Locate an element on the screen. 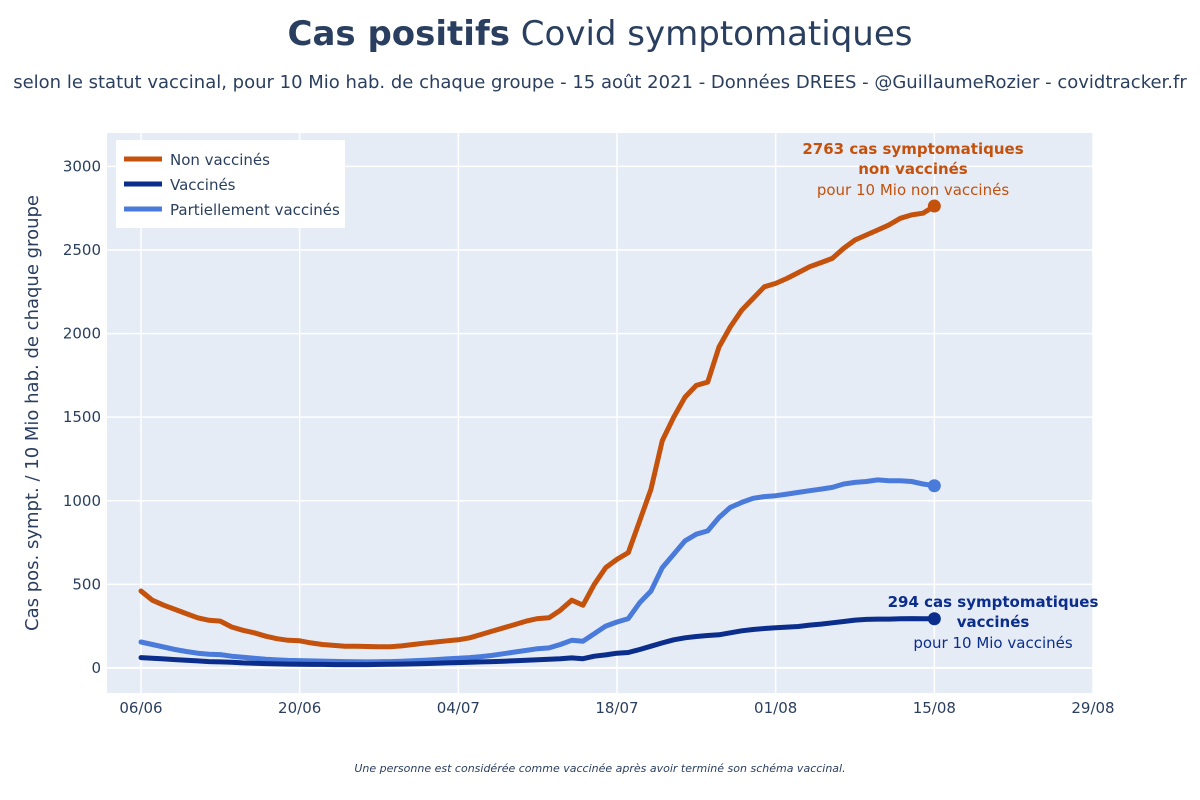 The image size is (1200, 800). y-tick-label: 1500 is located at coordinates (82, 417).